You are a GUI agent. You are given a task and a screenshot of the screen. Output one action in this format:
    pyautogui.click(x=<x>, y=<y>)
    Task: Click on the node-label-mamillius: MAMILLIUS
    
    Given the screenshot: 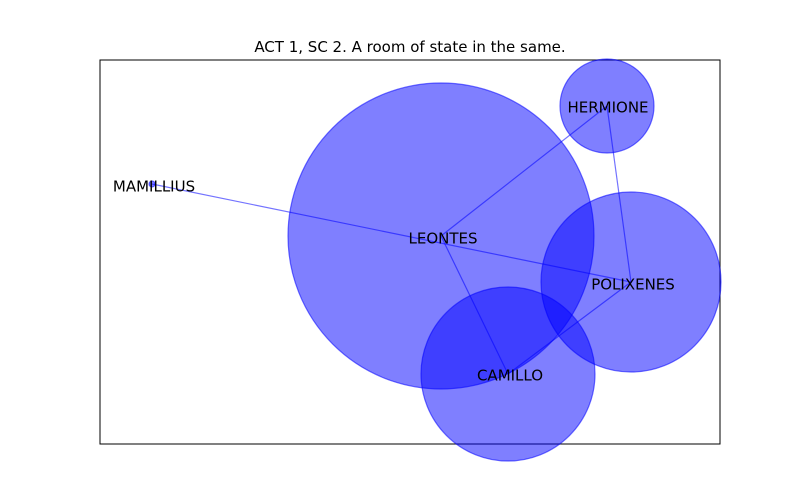 What is the action you would take?
    pyautogui.click(x=154, y=187)
    